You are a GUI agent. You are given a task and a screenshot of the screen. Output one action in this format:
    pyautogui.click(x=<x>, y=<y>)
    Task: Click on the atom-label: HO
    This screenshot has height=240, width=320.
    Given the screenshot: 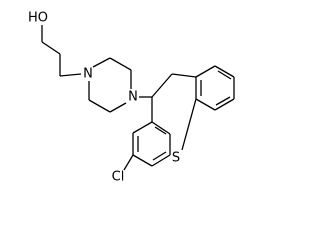 What is the action you would take?
    pyautogui.click(x=38, y=18)
    